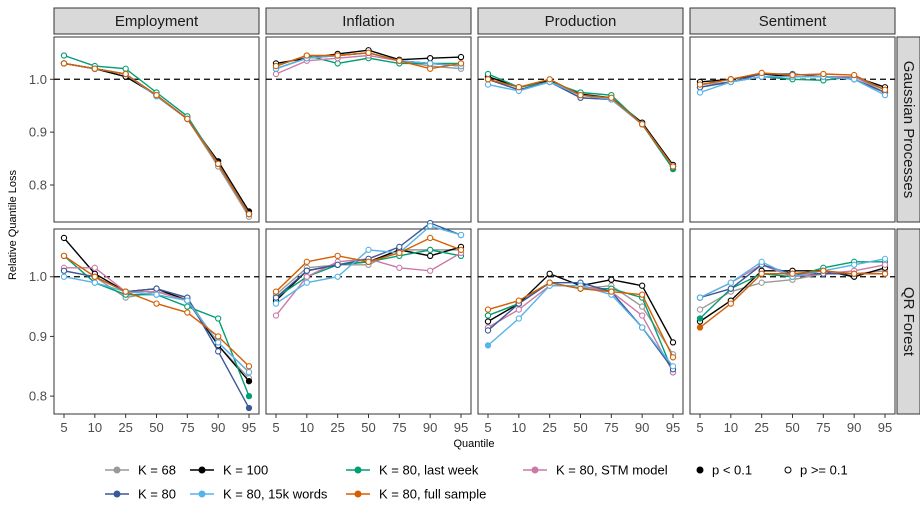 This screenshot has width=920, height=512. What do you see at coordinates (13, 224) in the screenshot?
I see `y-axis-title: Relative Quantile Loss` at bounding box center [13, 224].